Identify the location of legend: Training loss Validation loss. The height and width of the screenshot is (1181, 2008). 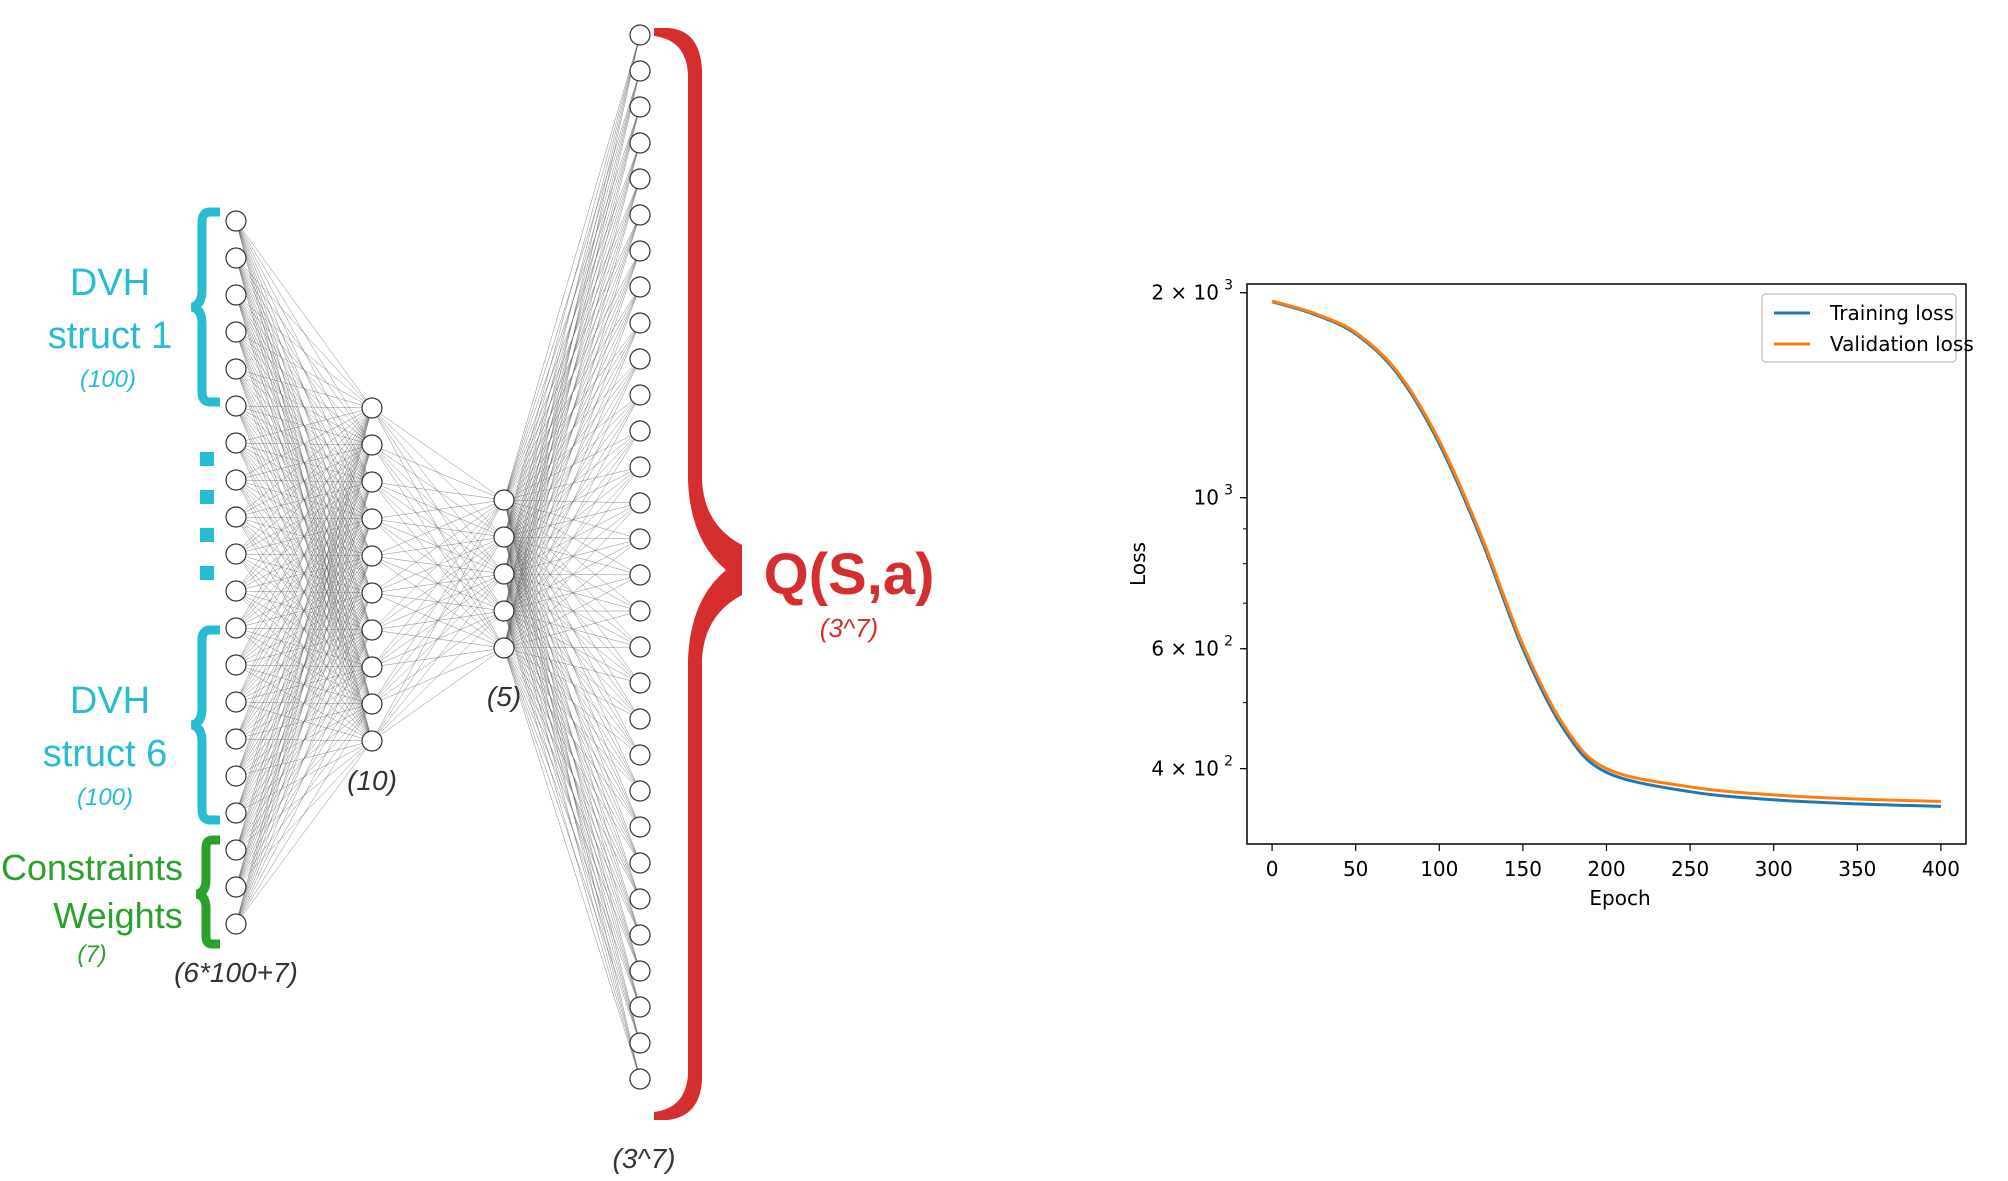
(1867, 328).